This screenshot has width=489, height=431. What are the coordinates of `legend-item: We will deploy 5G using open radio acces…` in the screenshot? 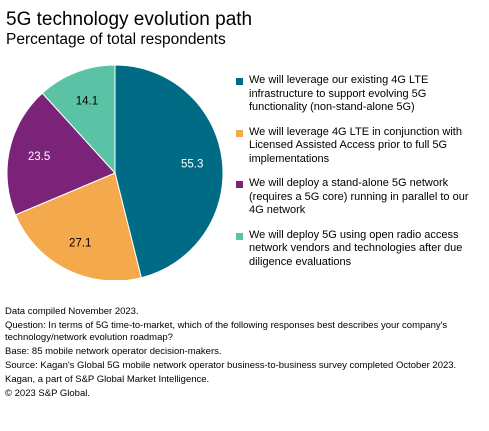 It's located at (361, 249).